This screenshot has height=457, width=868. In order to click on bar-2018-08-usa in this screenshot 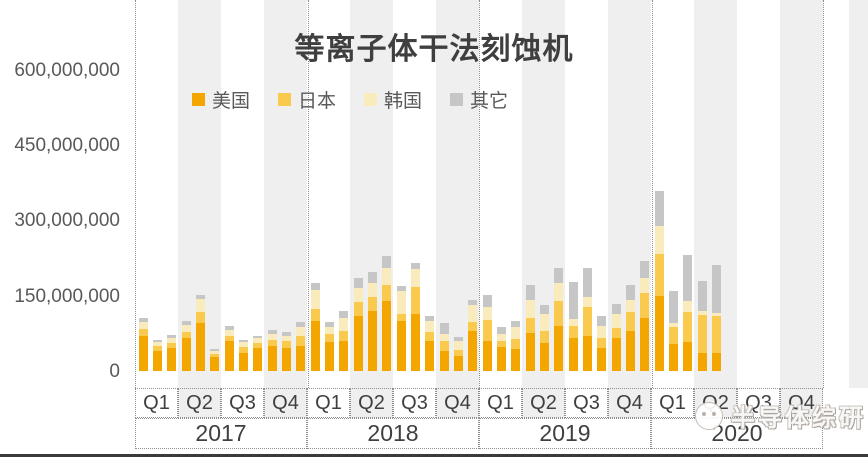, I will do `click(415, 342)`.